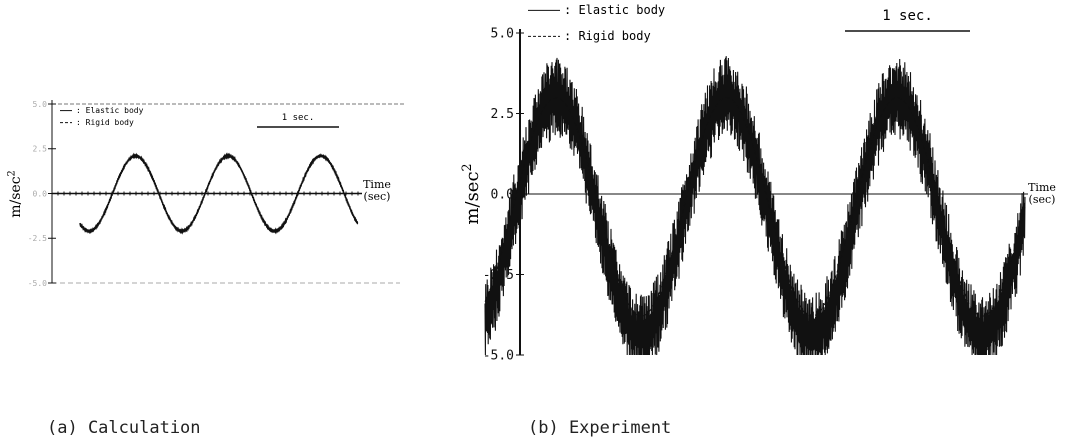 The height and width of the screenshot is (445, 1074). Describe the element at coordinates (600, 428) in the screenshot. I see `caption-experiment: (b) Experiment` at that location.